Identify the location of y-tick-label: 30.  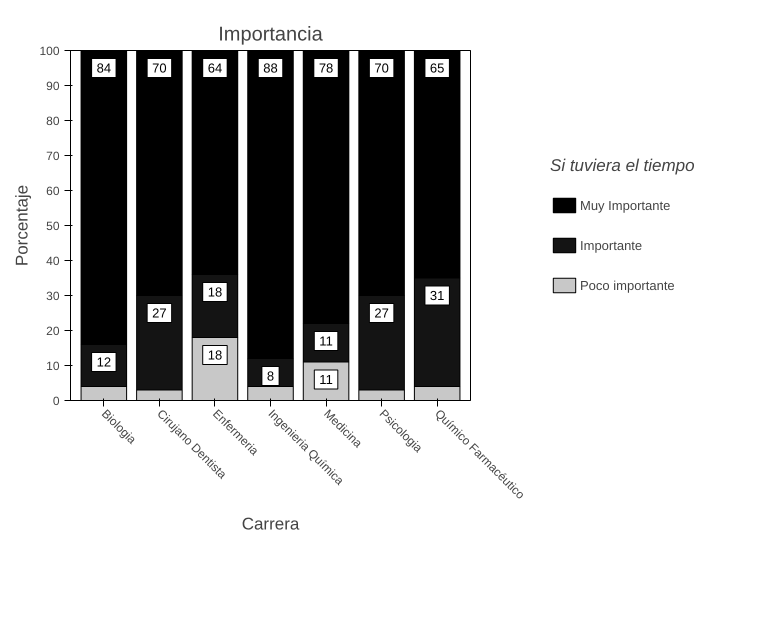
(53, 296).